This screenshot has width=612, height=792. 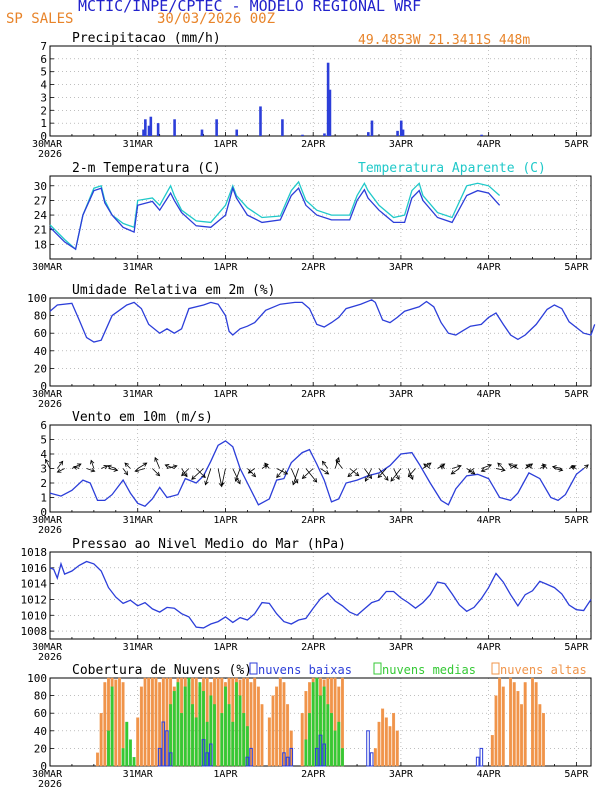 I want to click on clouds-xtick-label: 1APR, so click(x=225, y=774).